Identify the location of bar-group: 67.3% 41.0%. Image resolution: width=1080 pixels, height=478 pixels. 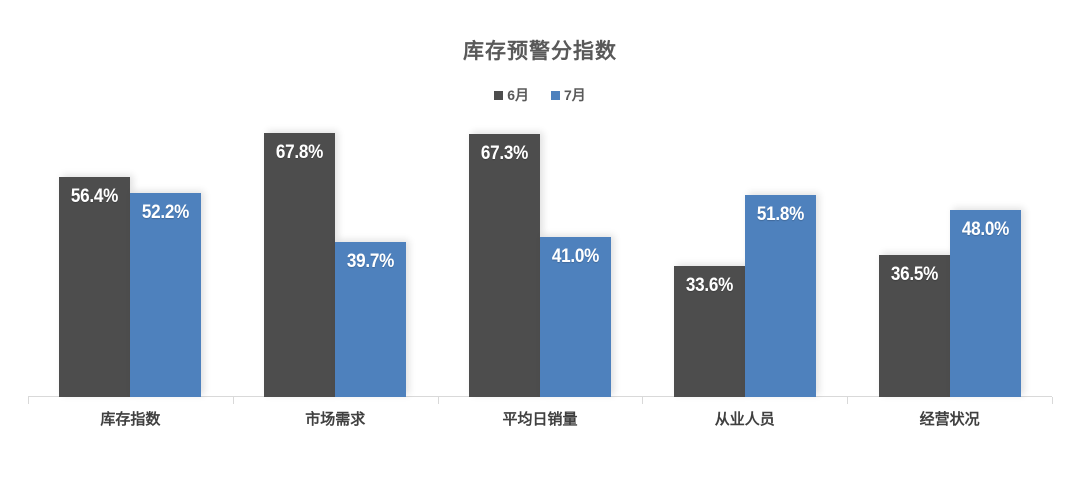
(540, 258).